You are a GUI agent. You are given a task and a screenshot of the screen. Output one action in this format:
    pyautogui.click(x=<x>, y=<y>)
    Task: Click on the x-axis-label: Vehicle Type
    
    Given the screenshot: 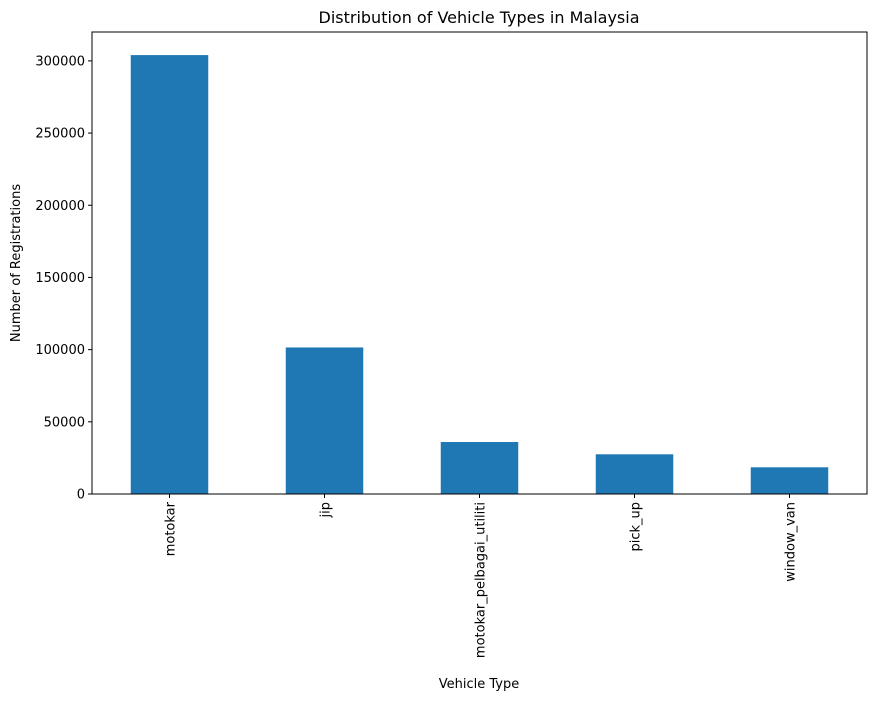 What is the action you would take?
    pyautogui.click(x=479, y=684)
    